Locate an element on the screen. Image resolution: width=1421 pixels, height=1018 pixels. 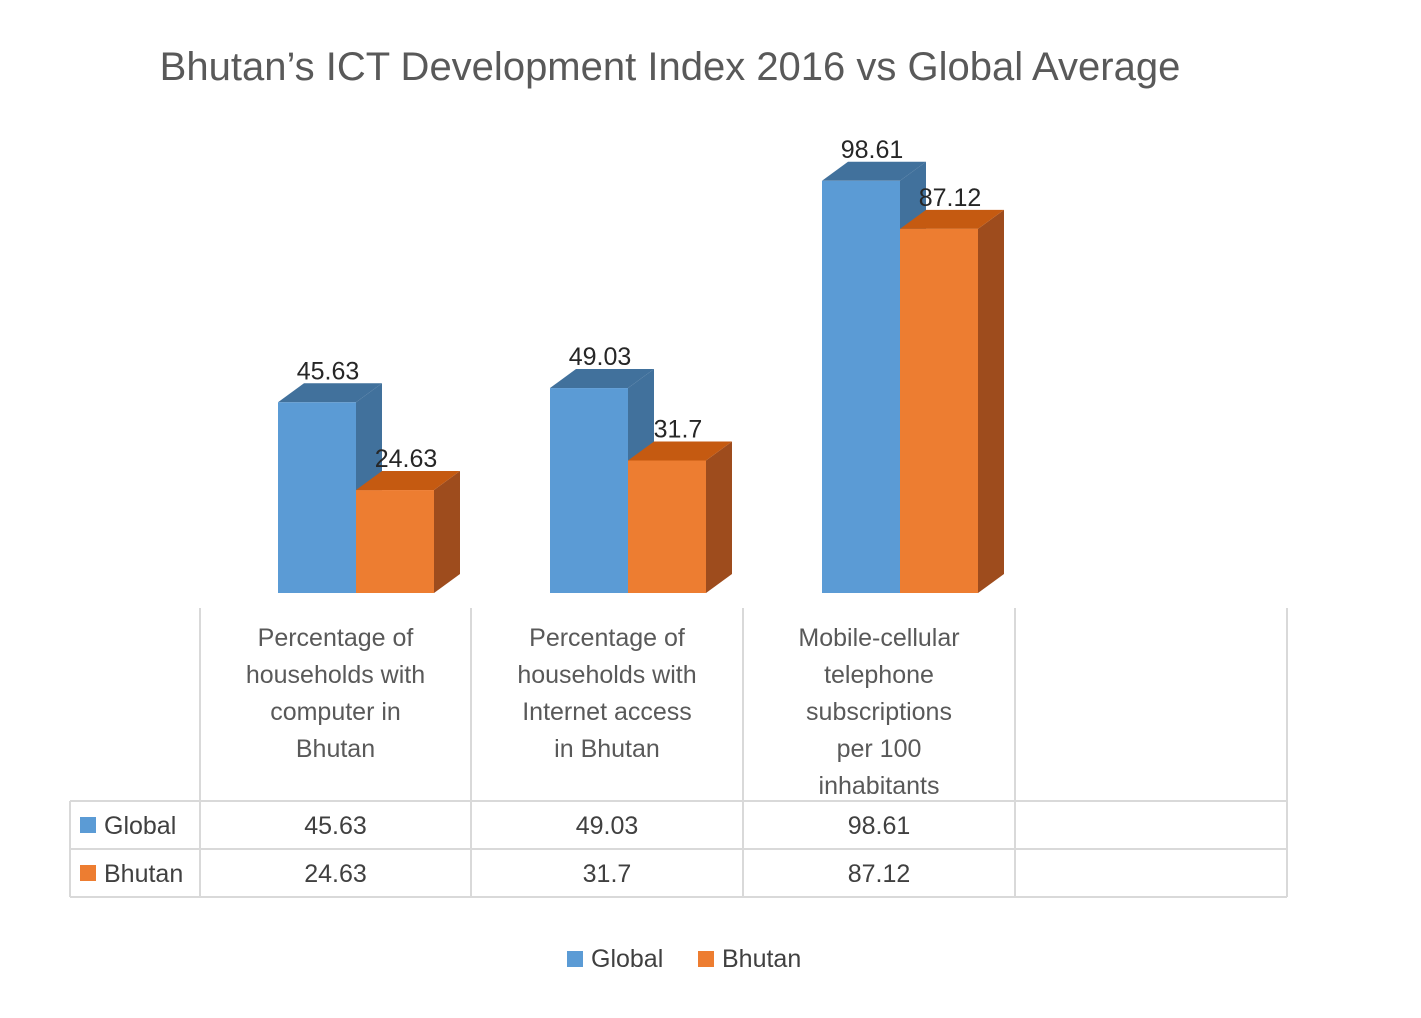
data-label: 31.7 is located at coordinates (678, 429).